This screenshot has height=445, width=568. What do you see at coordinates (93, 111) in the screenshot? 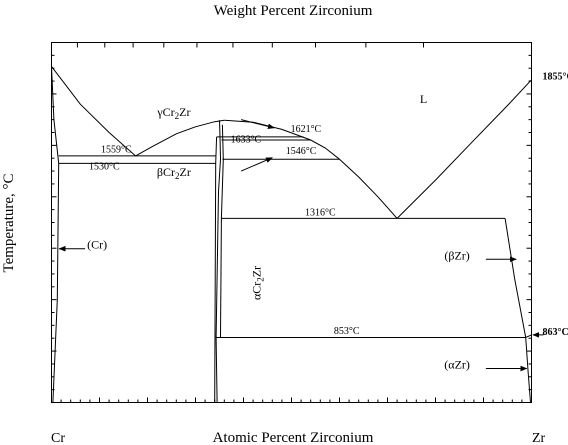
I see `cr-liquidus` at bounding box center [93, 111].